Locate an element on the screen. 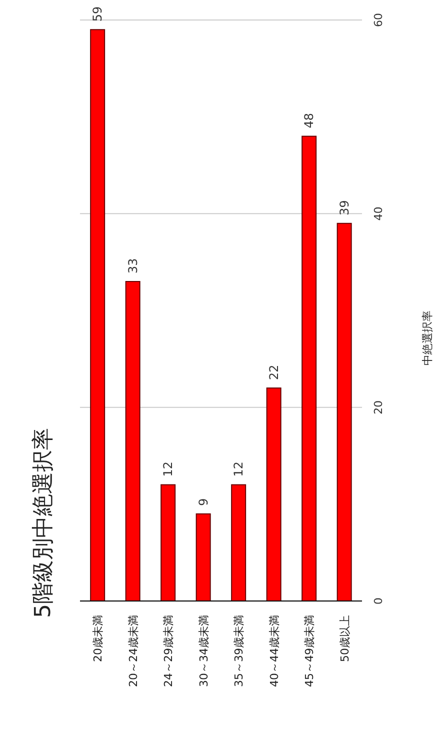 The image size is (447, 729). text: 5階級別中絶選択率 is located at coordinates (43, 523).